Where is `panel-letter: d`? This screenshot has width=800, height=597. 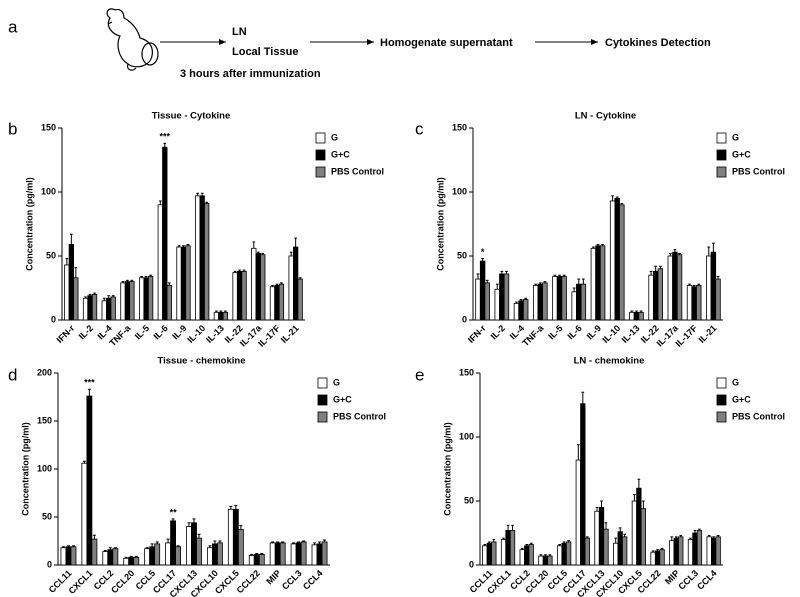
panel-letter: d is located at coordinates (12, 374).